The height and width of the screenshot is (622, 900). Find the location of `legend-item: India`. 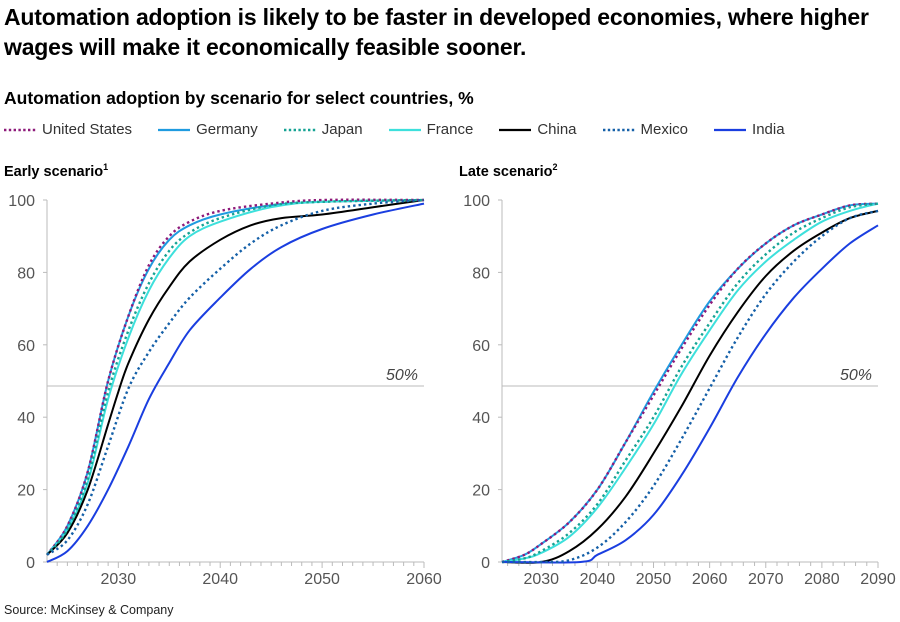

legend-item: India is located at coordinates (749, 129).